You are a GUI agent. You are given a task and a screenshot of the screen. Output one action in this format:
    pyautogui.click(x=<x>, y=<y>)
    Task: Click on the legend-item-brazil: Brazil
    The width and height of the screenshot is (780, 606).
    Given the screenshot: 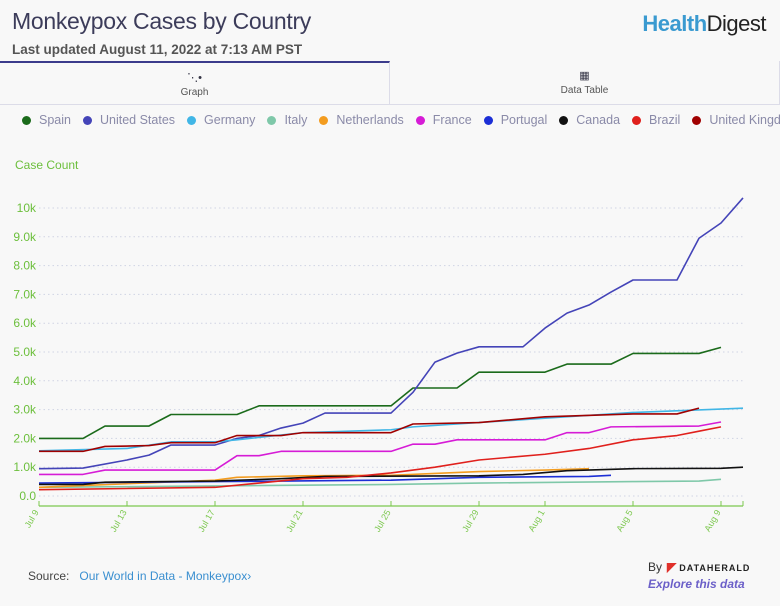 What is the action you would take?
    pyautogui.click(x=656, y=120)
    